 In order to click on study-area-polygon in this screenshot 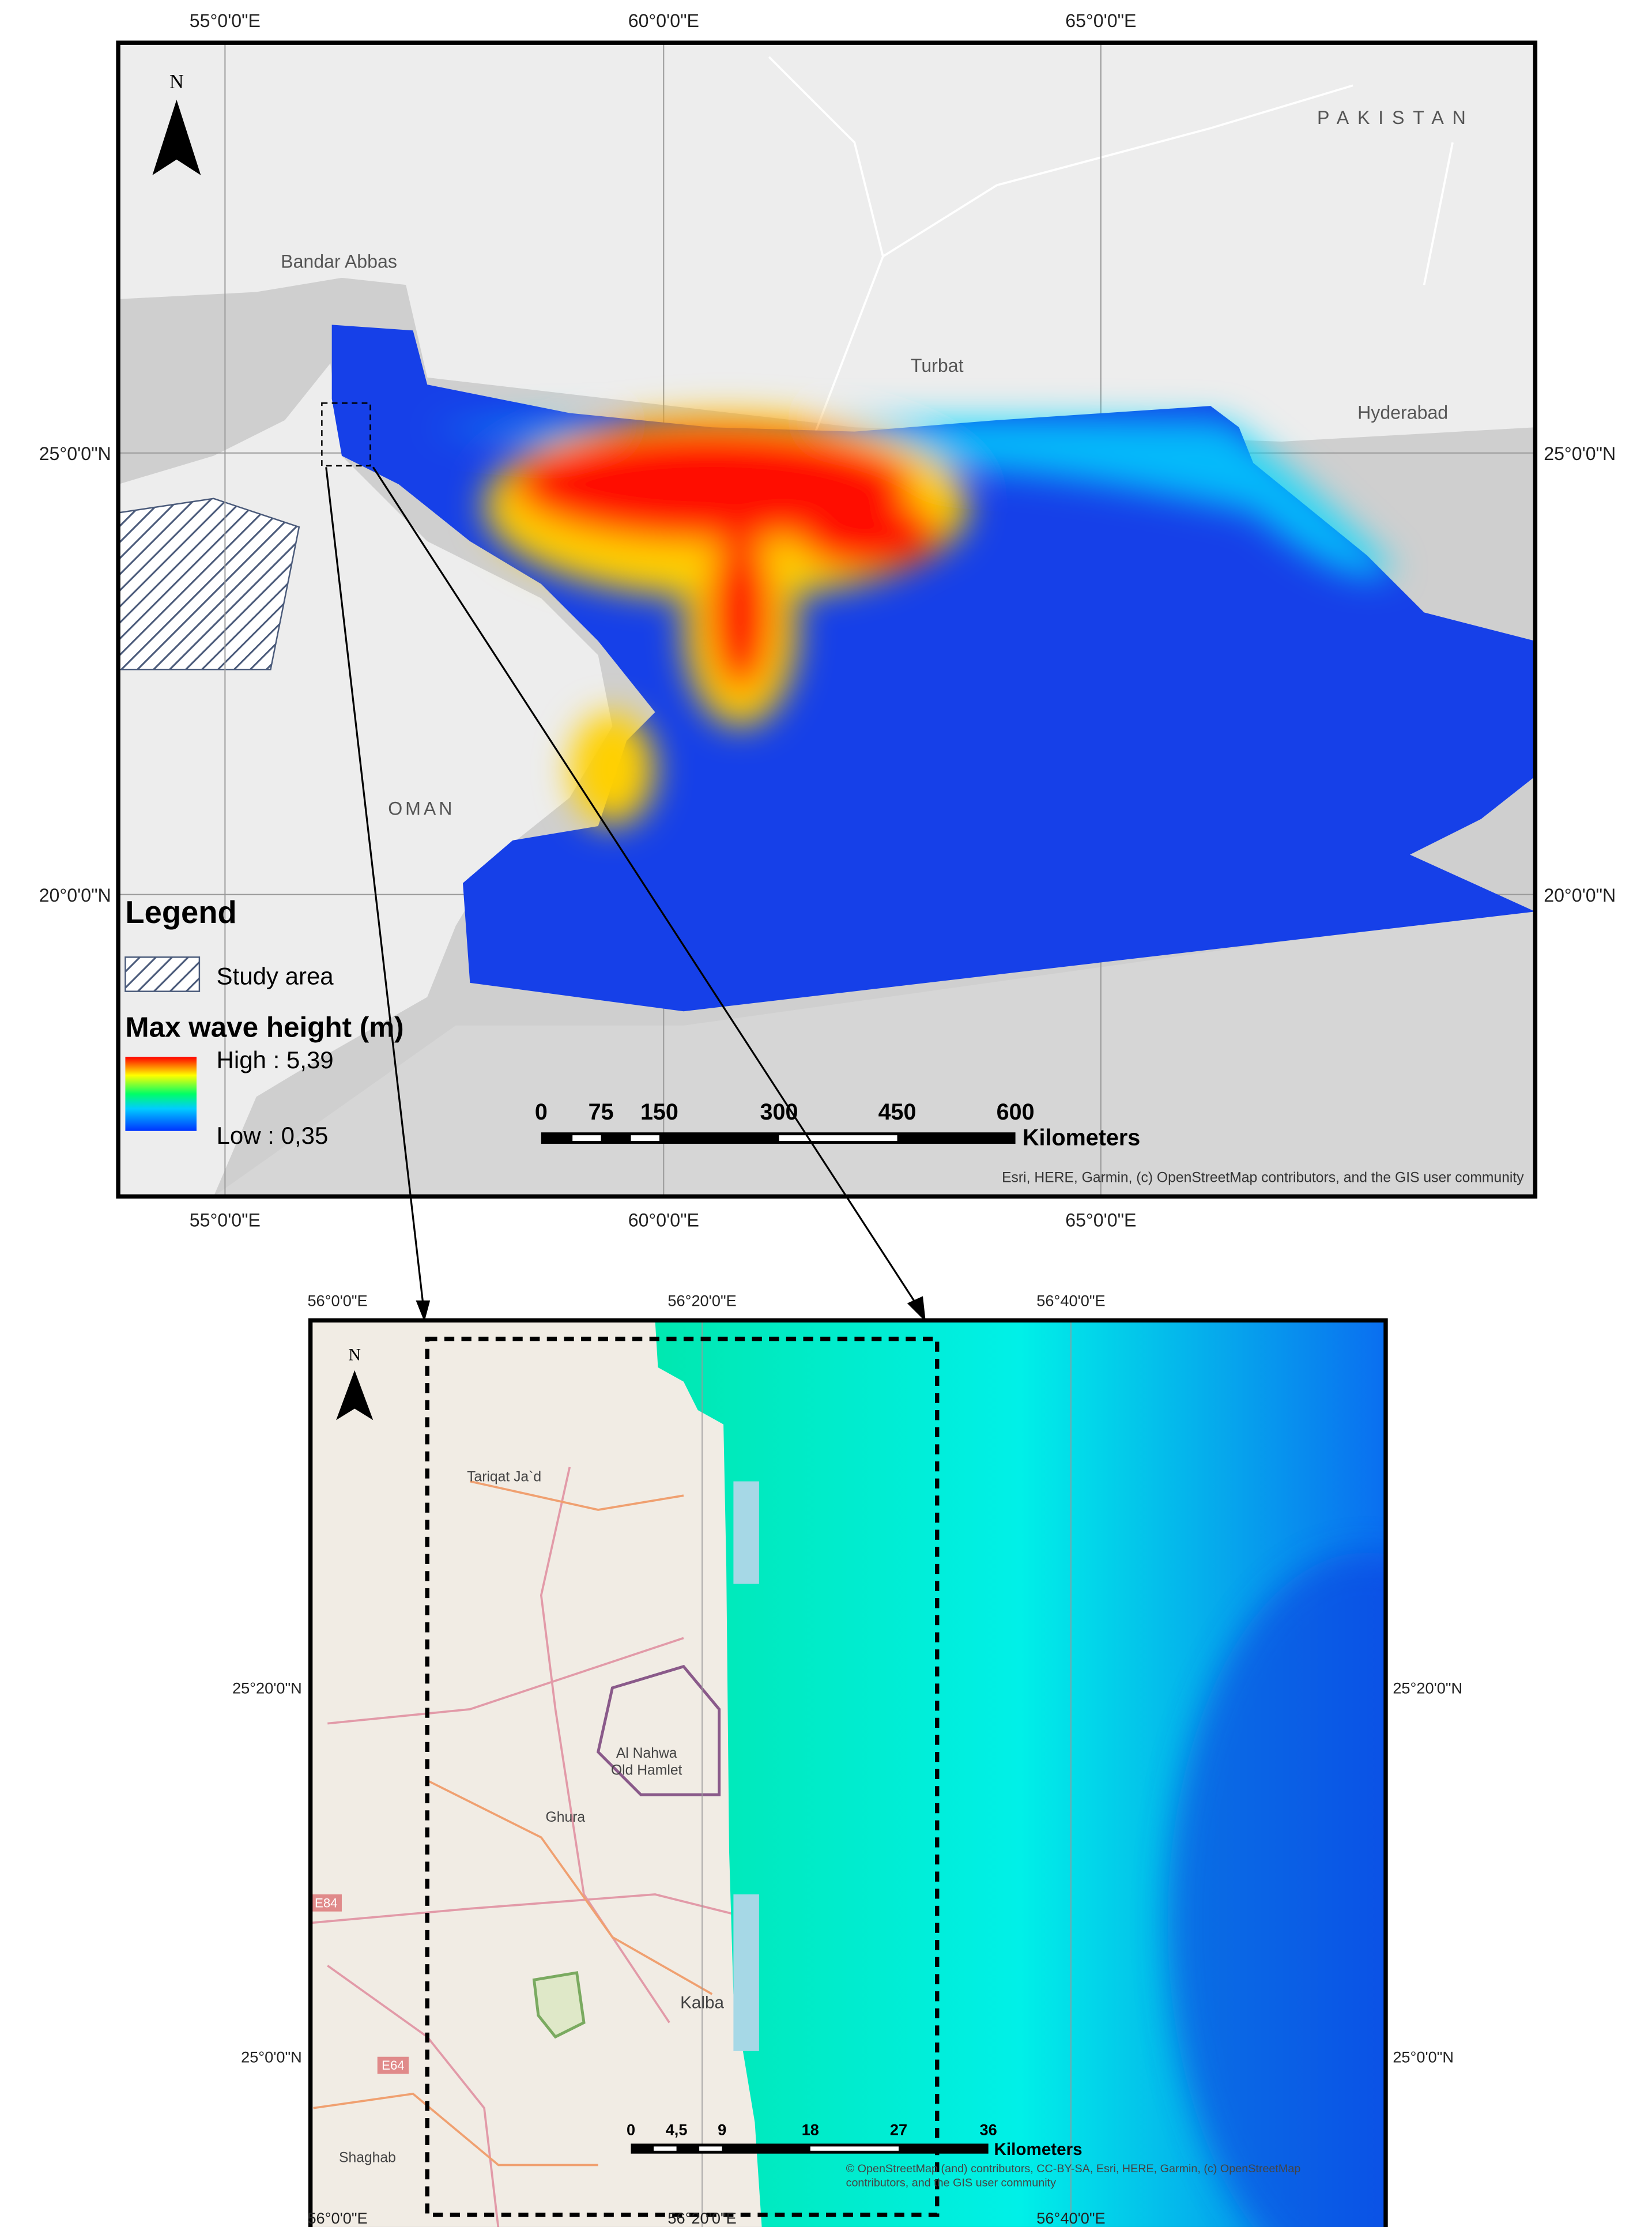, I will do `click(209, 584)`.